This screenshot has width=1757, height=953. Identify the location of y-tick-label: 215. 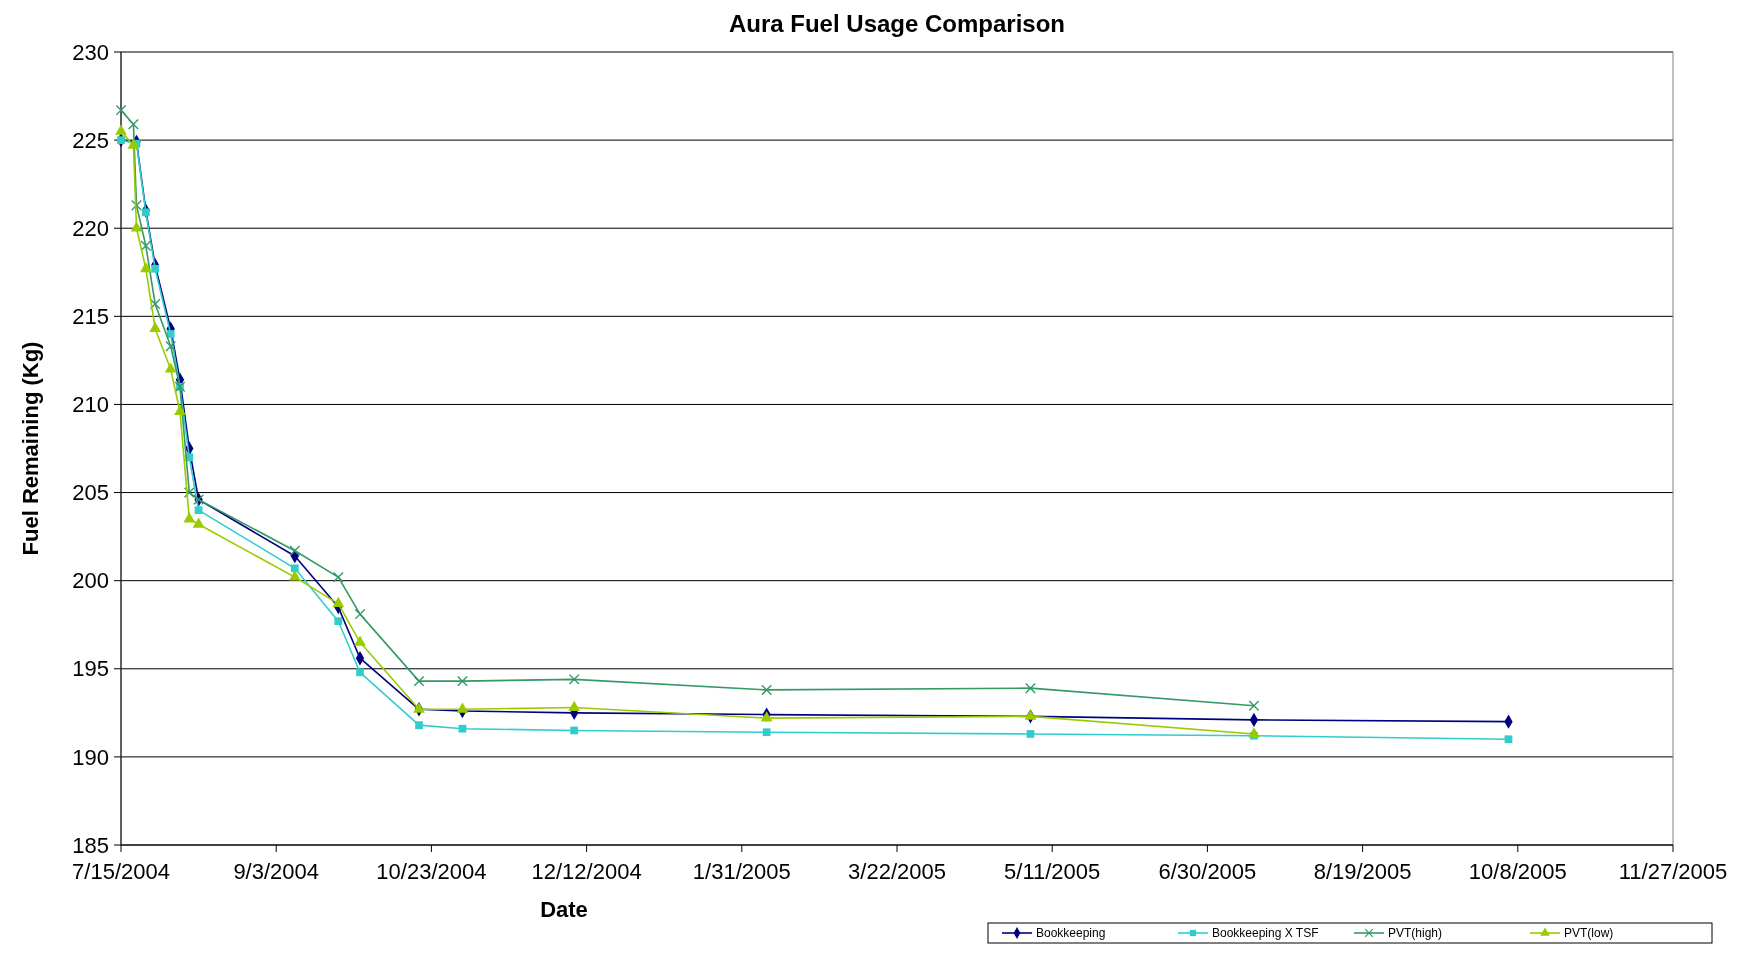
(90, 317).